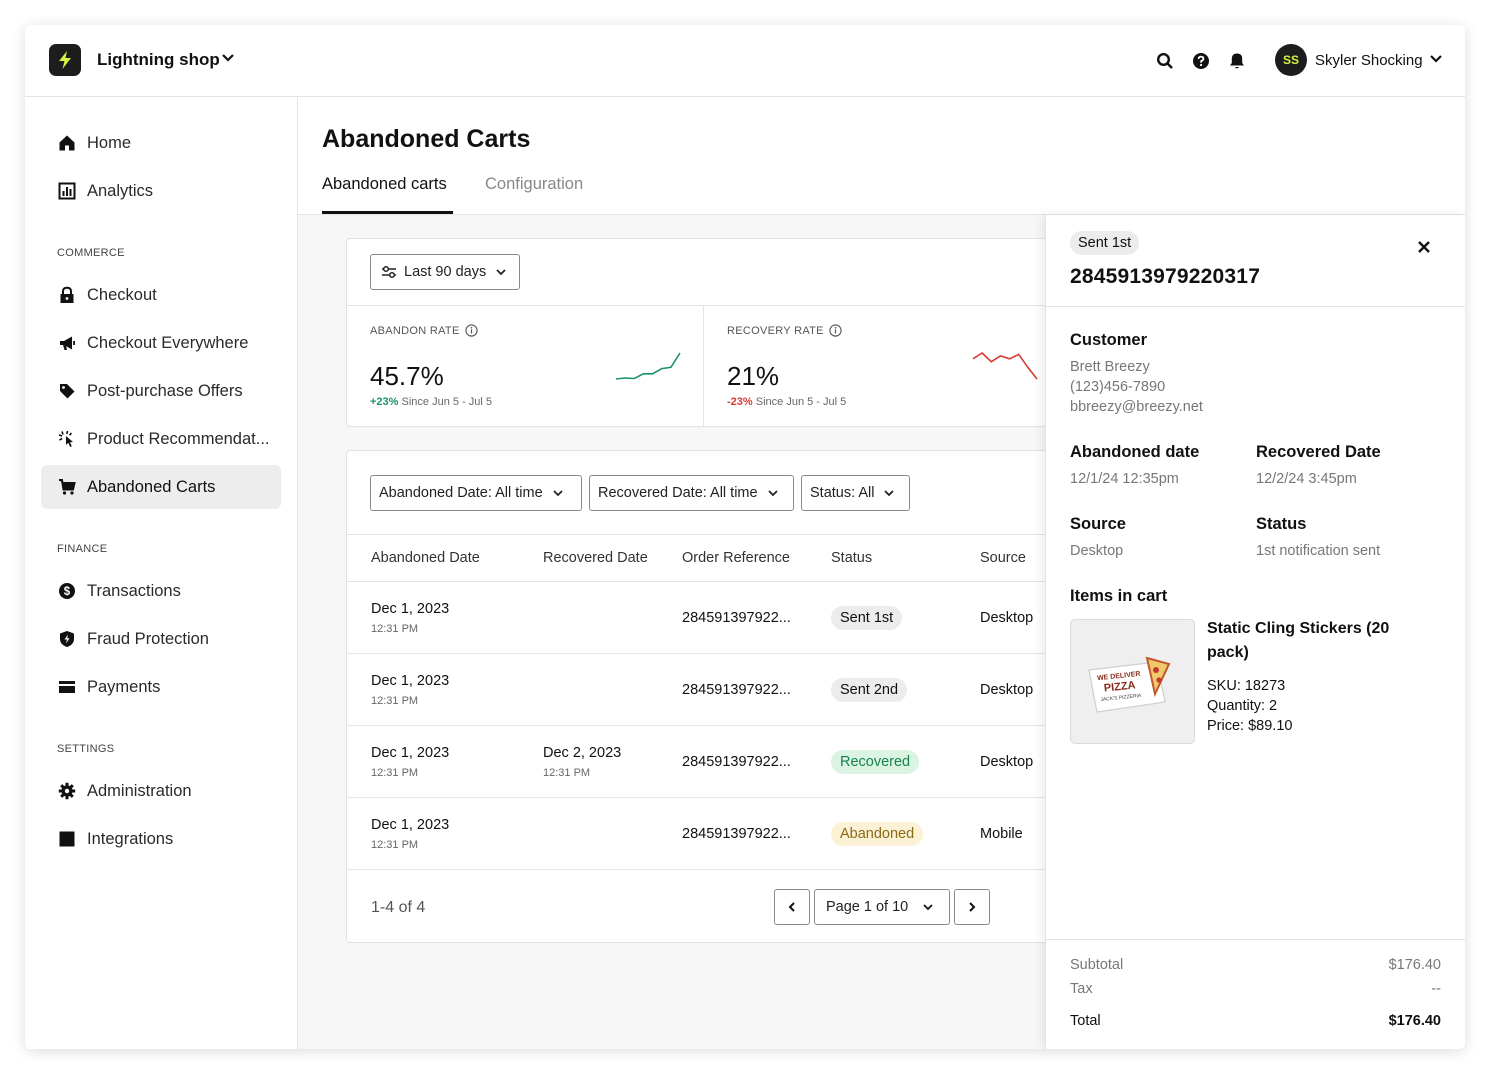 The height and width of the screenshot is (1074, 1490). Describe the element at coordinates (1118, 387) in the screenshot. I see `customer-phone: (123)456-7890` at that location.